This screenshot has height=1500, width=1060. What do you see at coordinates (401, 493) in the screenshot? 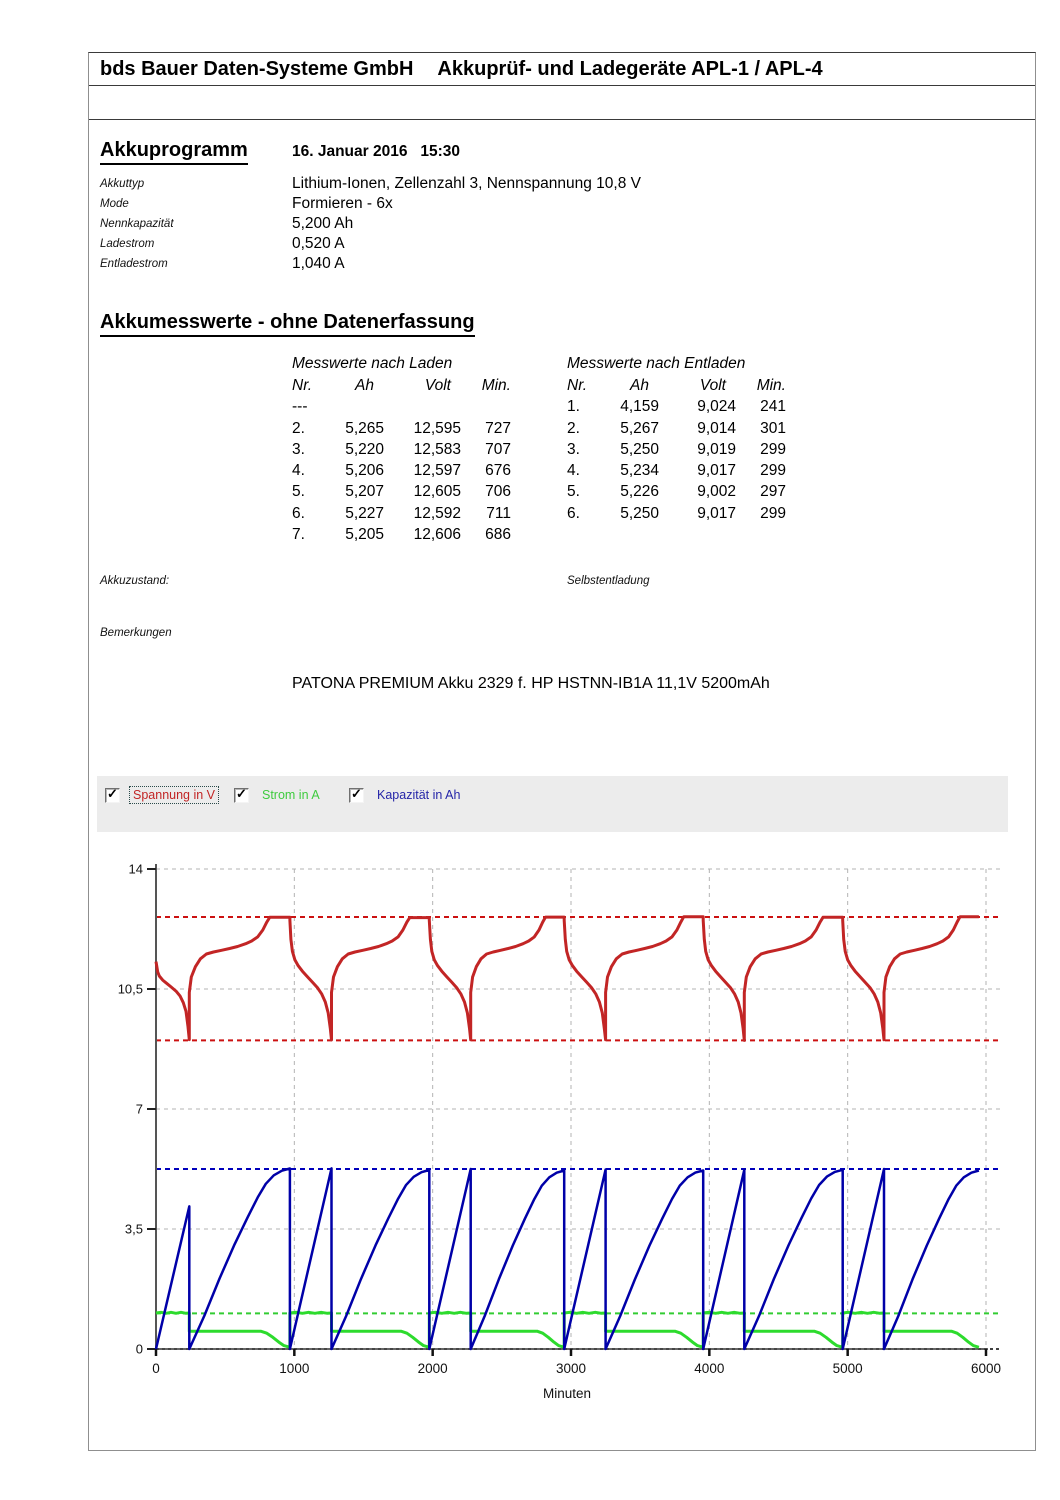
I see `table-row: 5. 5,207 12,605 706` at bounding box center [401, 493].